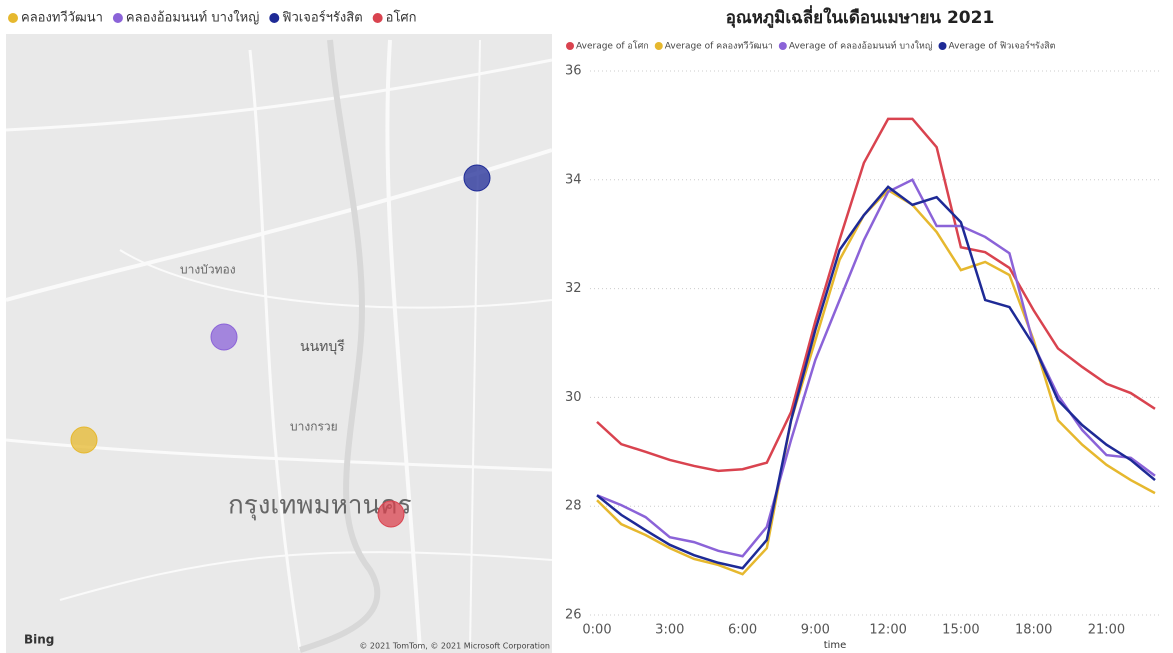  What do you see at coordinates (322, 18) in the screenshot?
I see `legend-label: ฟิวเจอร์ฯรังสิต` at bounding box center [322, 18].